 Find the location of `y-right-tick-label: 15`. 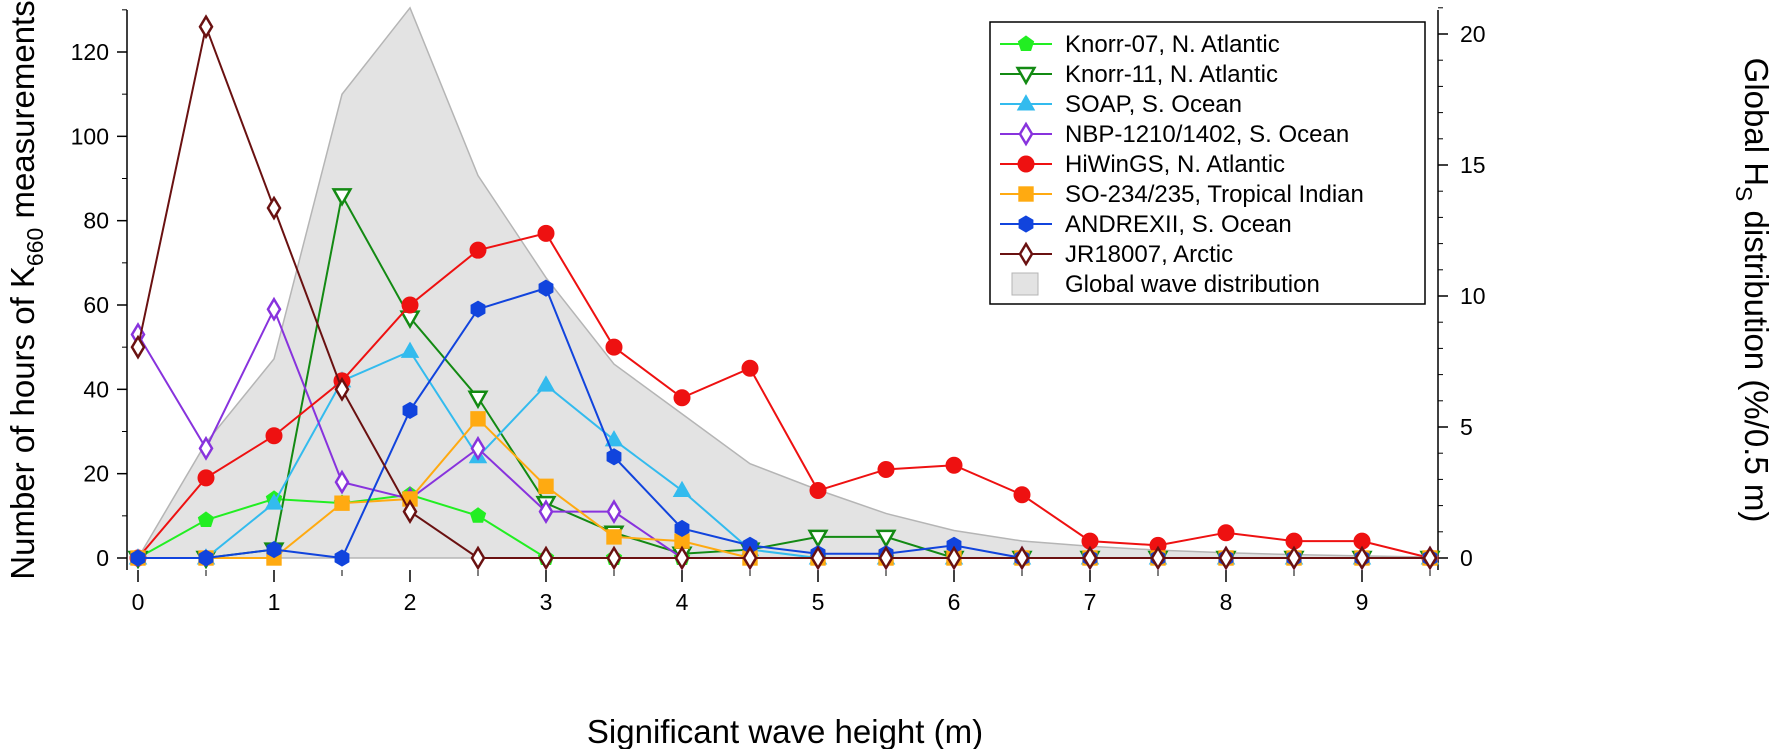

y-right-tick-label: 15 is located at coordinates (1473, 165).